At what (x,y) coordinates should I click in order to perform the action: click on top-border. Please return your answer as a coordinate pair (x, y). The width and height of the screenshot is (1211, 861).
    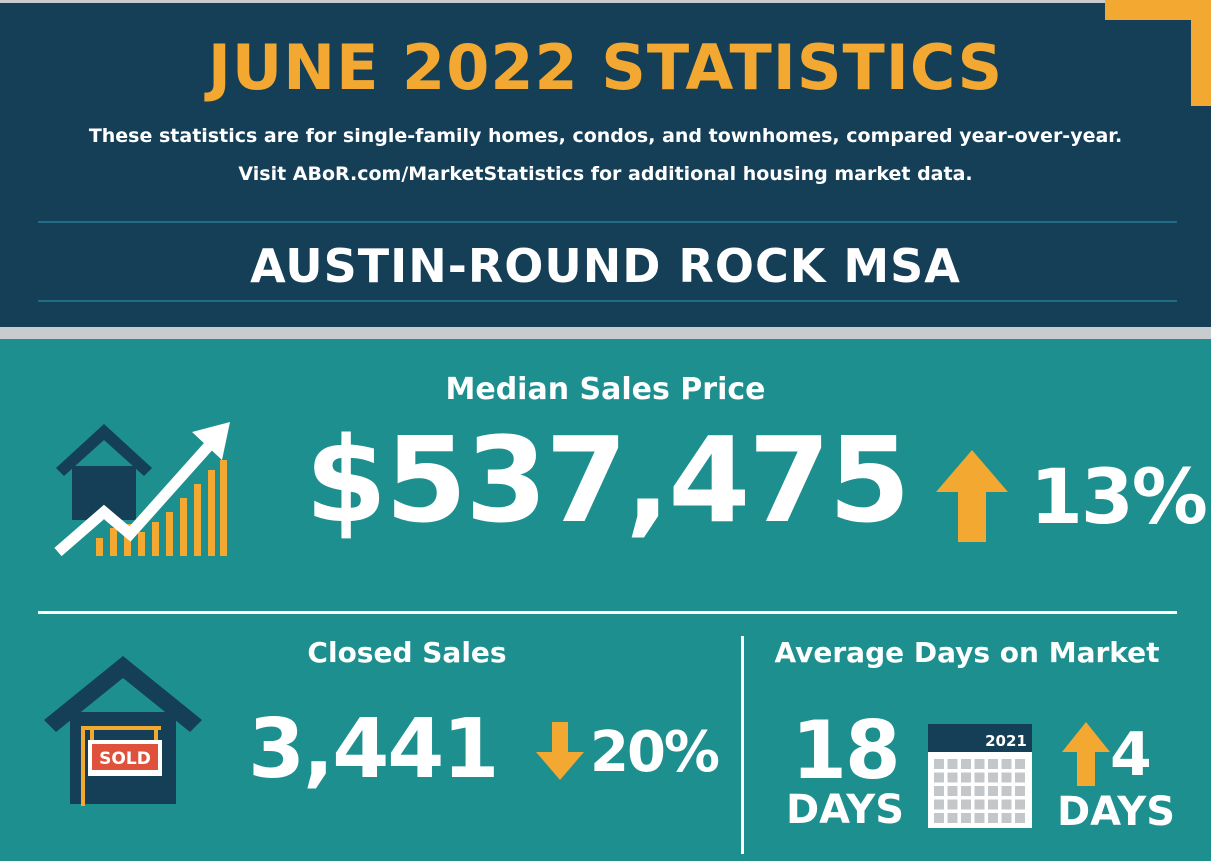
    Looking at the image, I should click on (605, 1).